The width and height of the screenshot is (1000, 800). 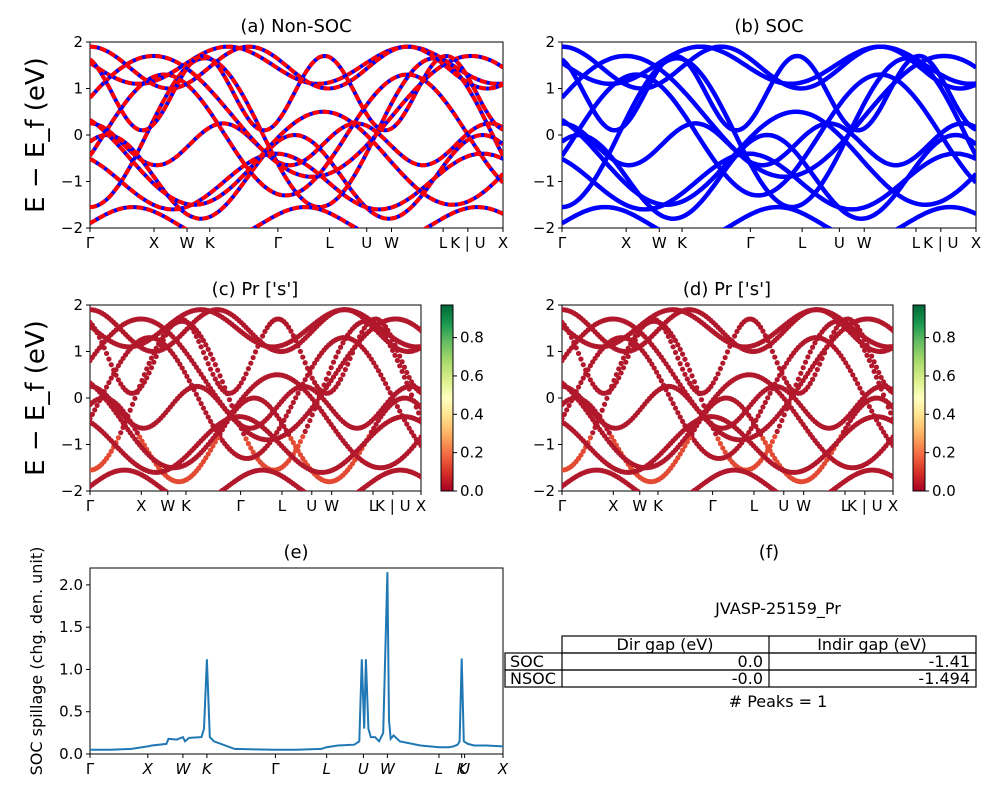 I want to click on colorbar-tick-label: 0.8, so click(x=944, y=338).